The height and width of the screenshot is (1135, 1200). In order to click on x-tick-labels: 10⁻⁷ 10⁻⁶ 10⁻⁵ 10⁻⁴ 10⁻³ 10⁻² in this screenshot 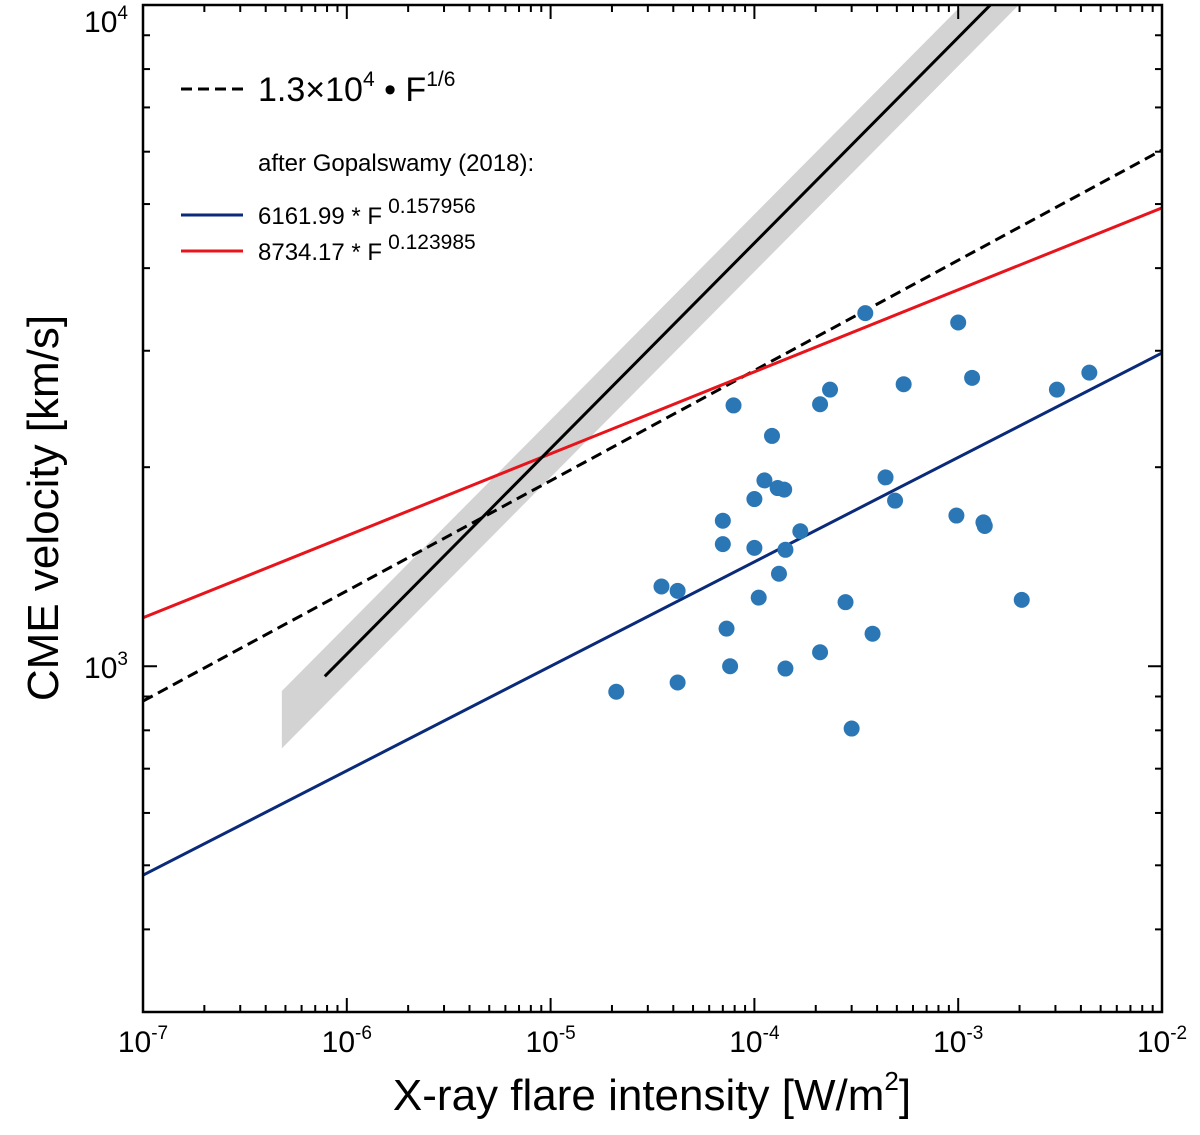, I will do `click(652, 1041)`.